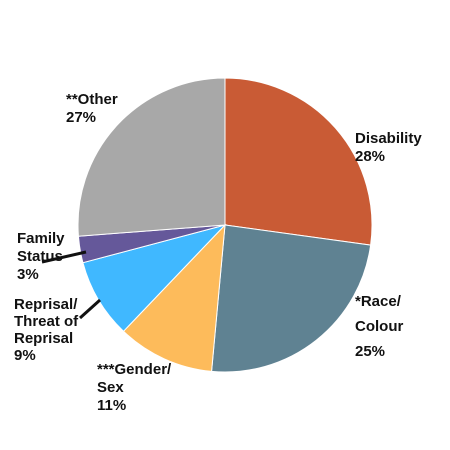 This screenshot has height=450, width=450. Describe the element at coordinates (388, 147) in the screenshot. I see `slice-label-0: Disability 28%` at that location.